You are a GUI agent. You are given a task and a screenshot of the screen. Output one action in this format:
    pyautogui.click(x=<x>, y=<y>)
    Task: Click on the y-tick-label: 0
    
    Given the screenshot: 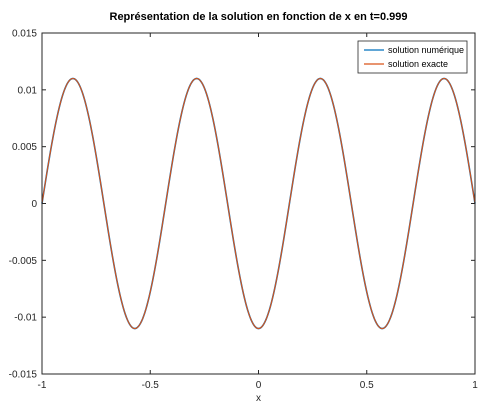 What is the action you would take?
    pyautogui.click(x=34, y=204)
    